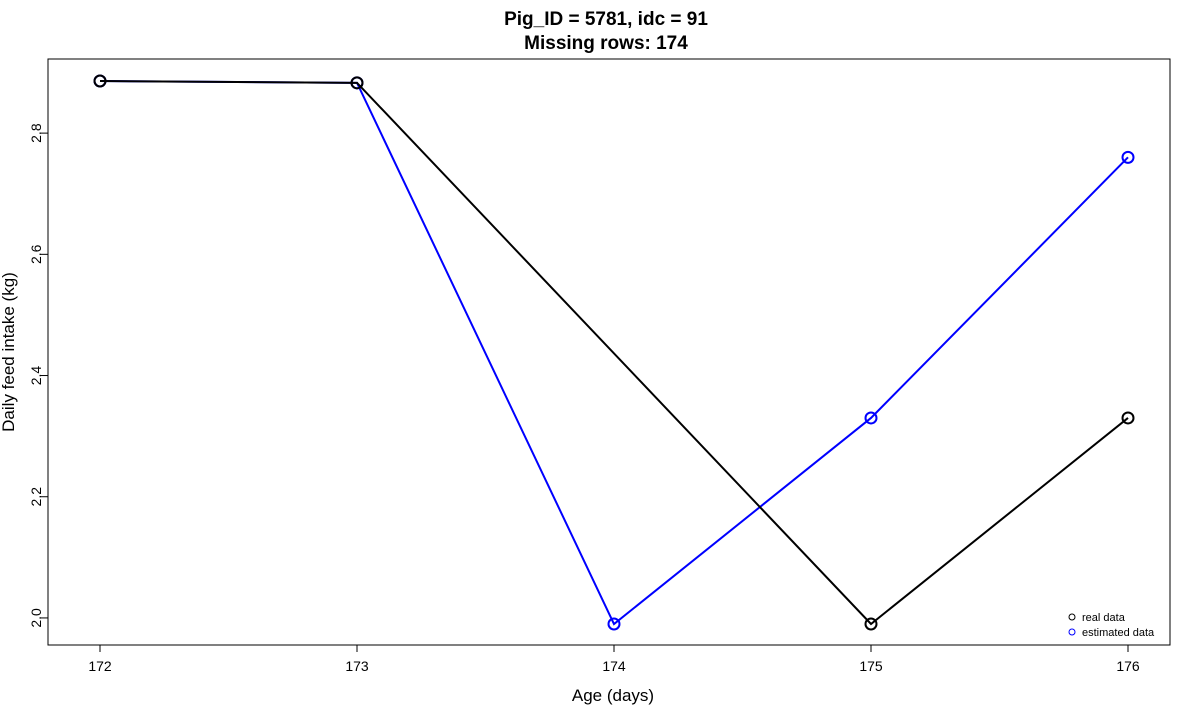 The width and height of the screenshot is (1200, 720). I want to click on x-tick-label: 176, so click(1128, 666).